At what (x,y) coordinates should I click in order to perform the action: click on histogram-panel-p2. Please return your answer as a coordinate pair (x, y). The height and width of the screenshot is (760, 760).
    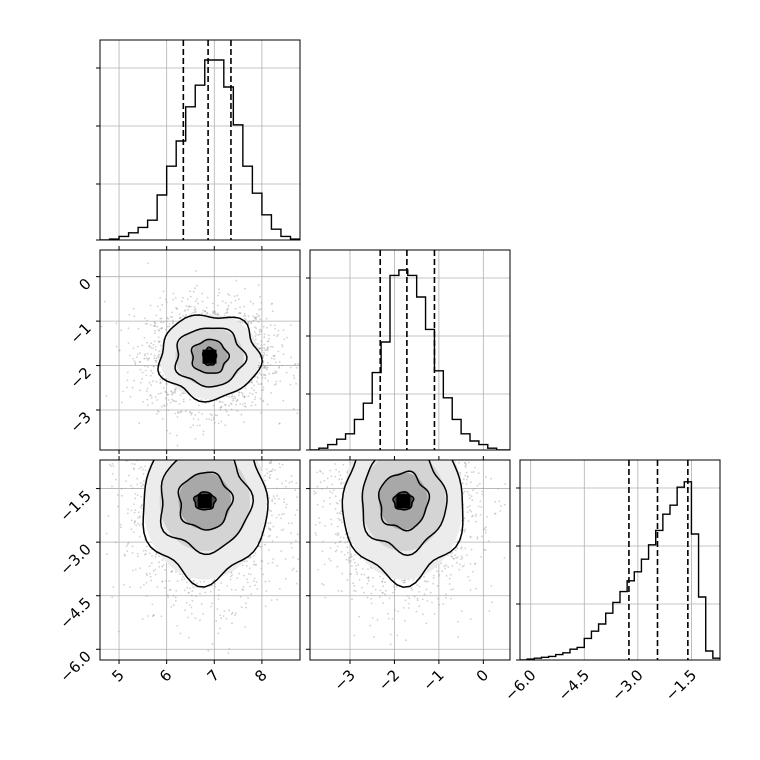
    Looking at the image, I should click on (618, 560).